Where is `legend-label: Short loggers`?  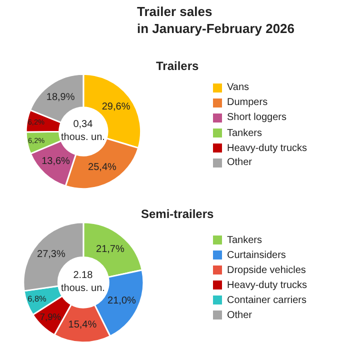
legend-label: Short loggers is located at coordinates (256, 117).